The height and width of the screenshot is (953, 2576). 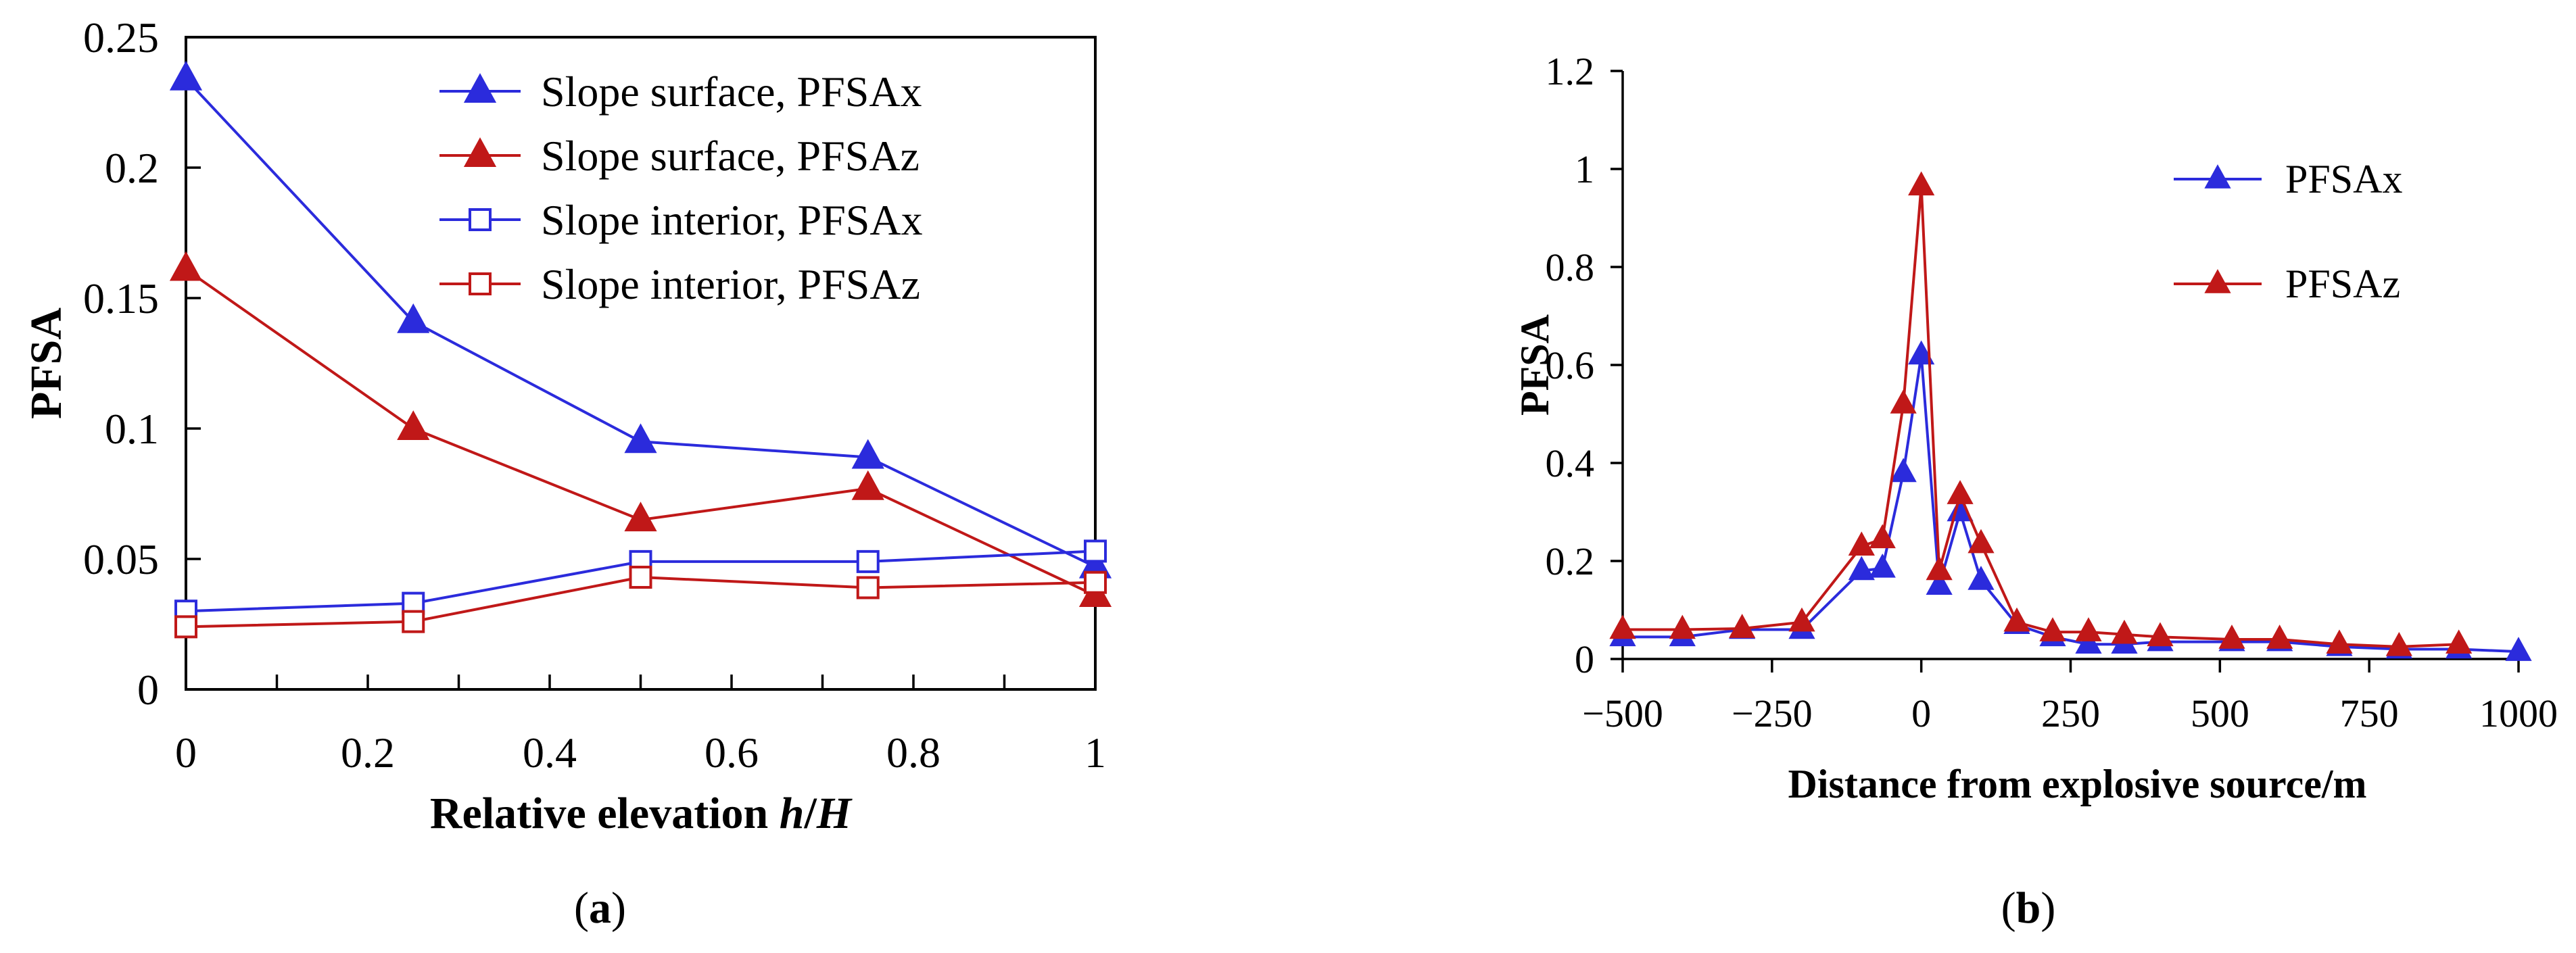 What do you see at coordinates (132, 429) in the screenshot?
I see `y-tick-label-a: 0.1` at bounding box center [132, 429].